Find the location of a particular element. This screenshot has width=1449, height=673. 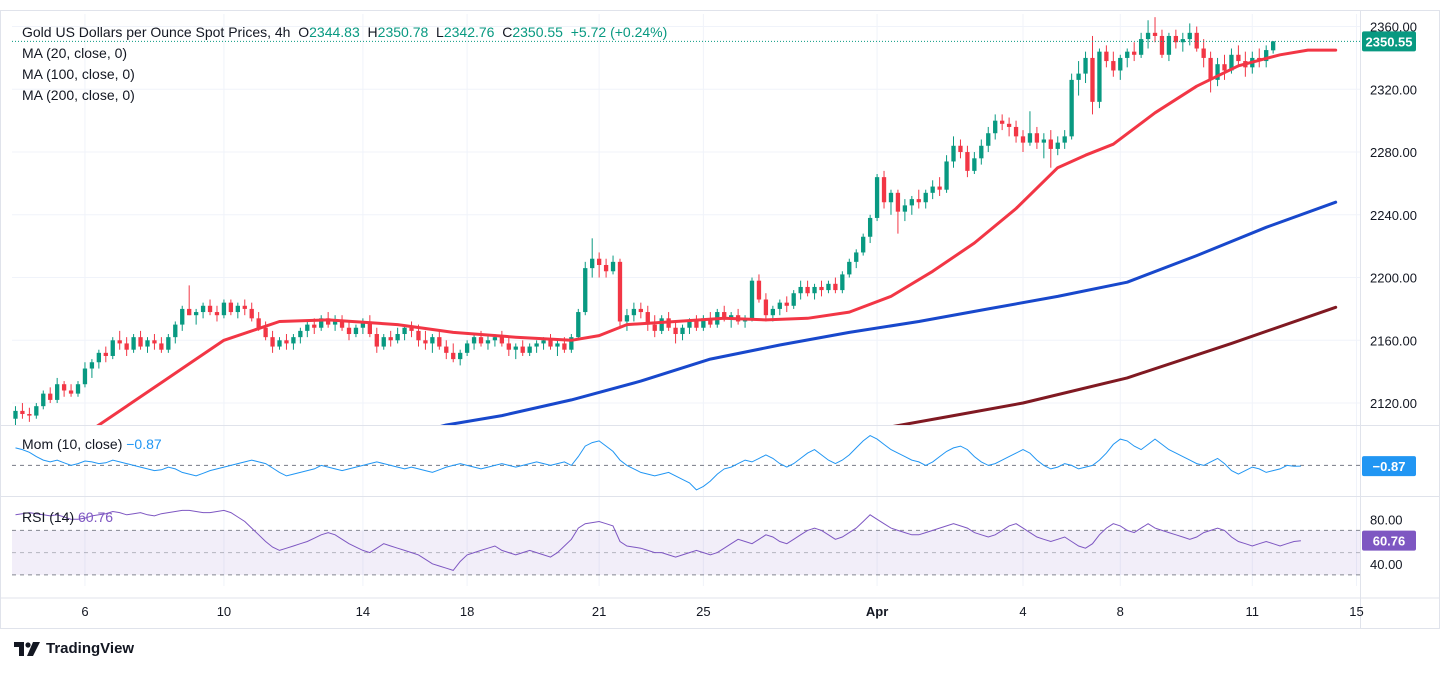

symbol-name: Gold US Dollars per Ounce Spot Prices is located at coordinates (145, 32).